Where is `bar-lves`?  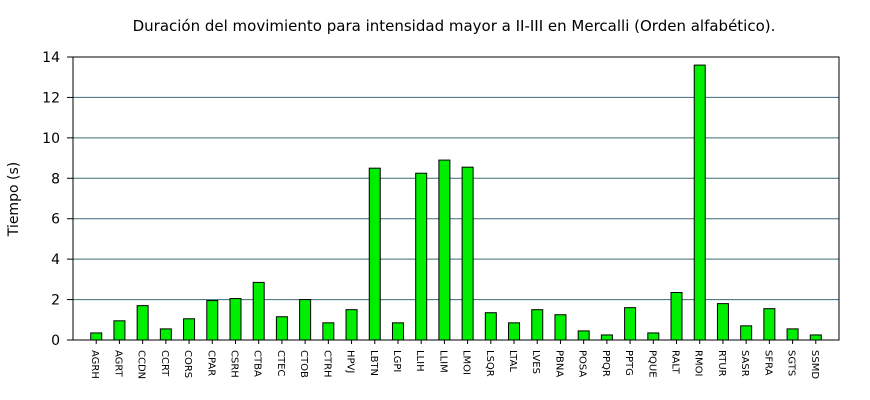 bar-lves is located at coordinates (537, 325).